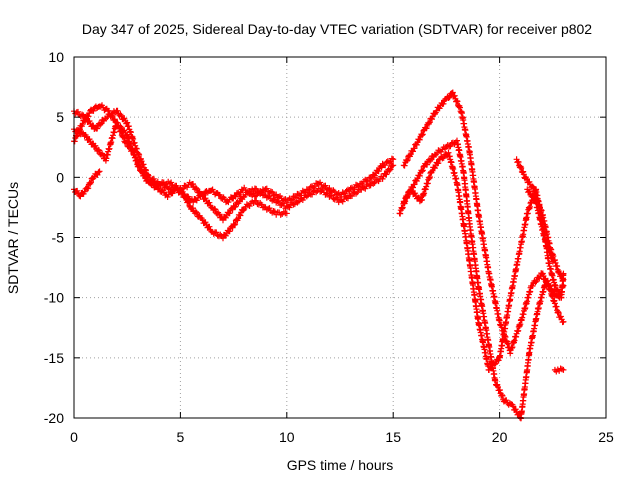 Image resolution: width=640 pixels, height=480 pixels. I want to click on x-axis-label: GPS time / hours, so click(340, 465).